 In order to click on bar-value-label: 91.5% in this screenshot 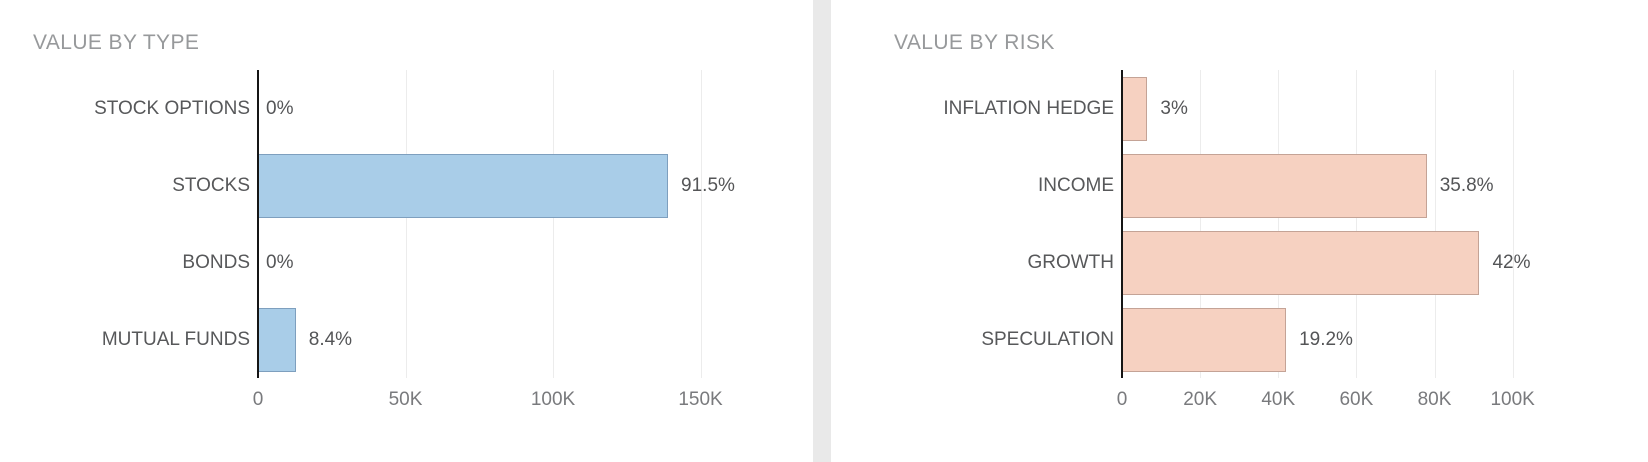, I will do `click(708, 185)`.